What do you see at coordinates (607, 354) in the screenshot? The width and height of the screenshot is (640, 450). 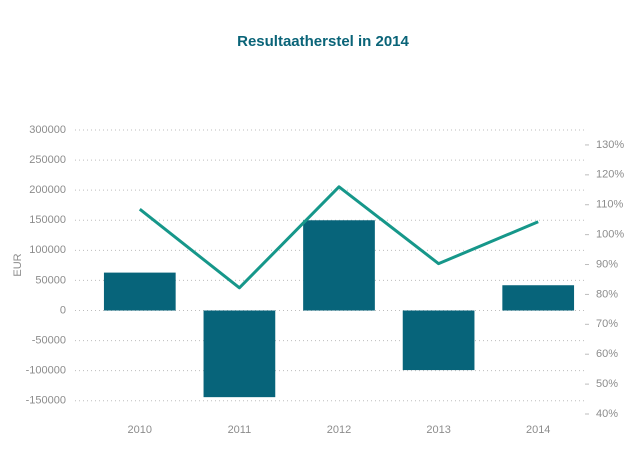 I see `y2-tick-label: 60%` at bounding box center [607, 354].